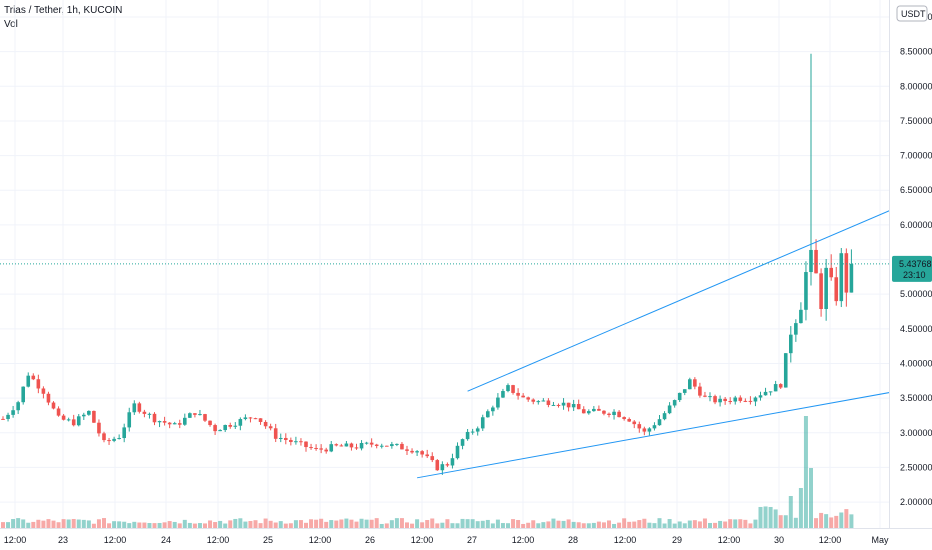 The width and height of the screenshot is (932, 550). I want to click on time-axis-background, so click(444, 539).